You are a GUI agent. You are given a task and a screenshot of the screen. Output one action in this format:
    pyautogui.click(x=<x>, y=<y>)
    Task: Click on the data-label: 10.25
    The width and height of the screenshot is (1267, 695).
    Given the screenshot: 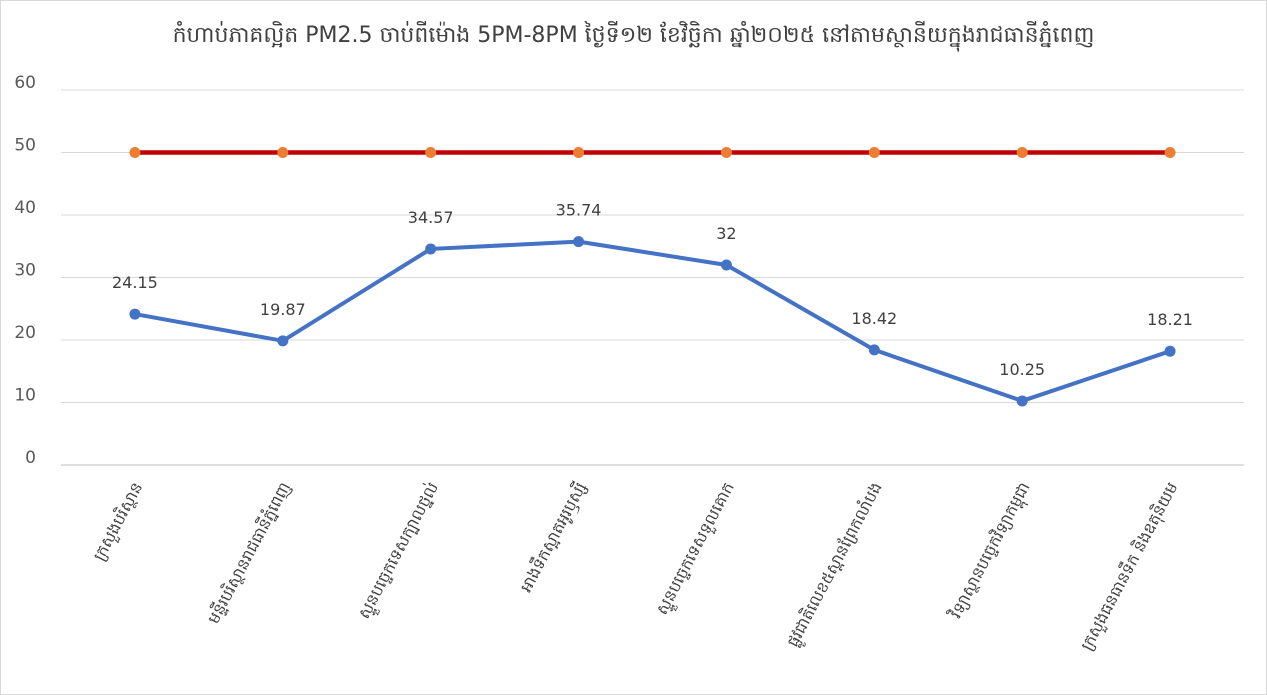 What is the action you would take?
    pyautogui.click(x=1022, y=369)
    